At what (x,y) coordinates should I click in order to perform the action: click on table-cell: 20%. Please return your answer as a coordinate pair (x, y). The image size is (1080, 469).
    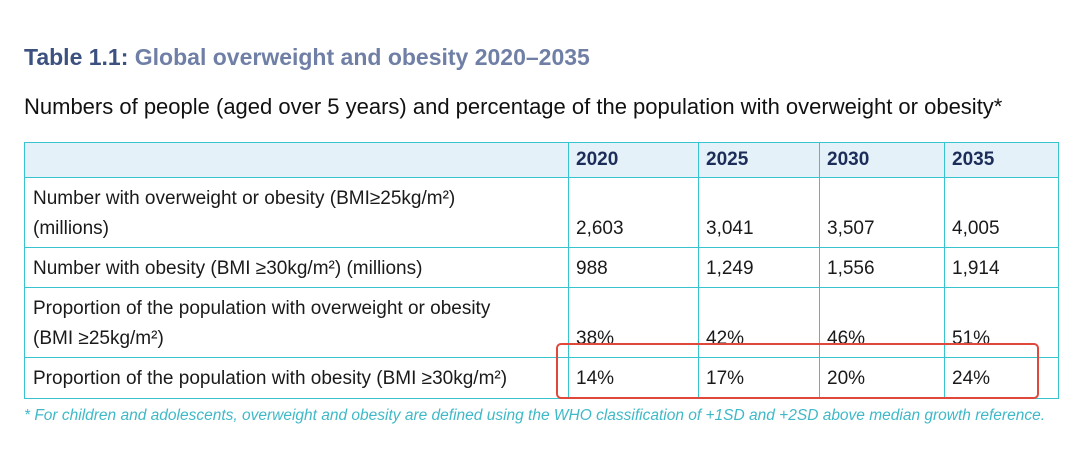
    Looking at the image, I should click on (882, 378).